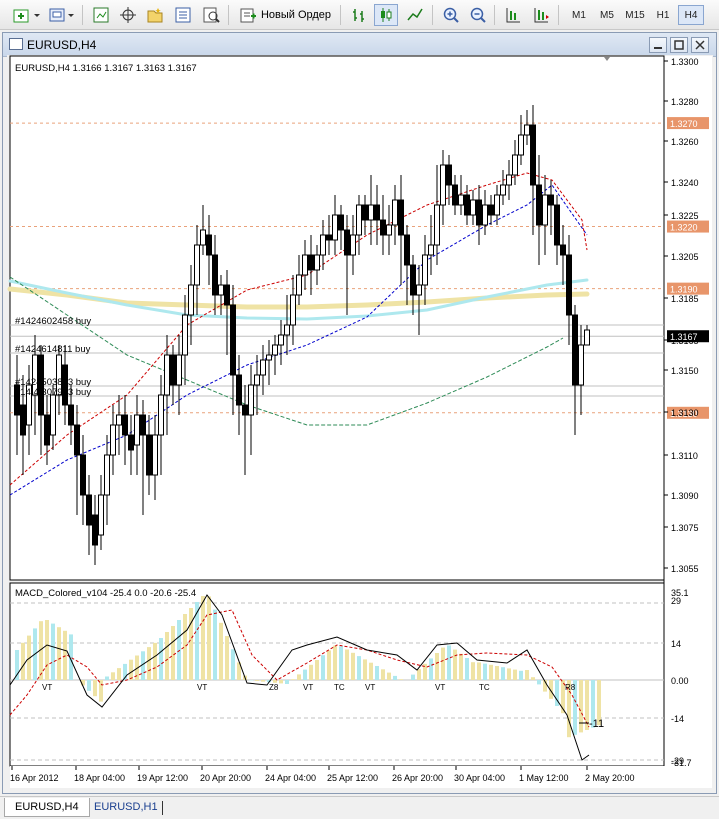 The image size is (719, 819). Describe the element at coordinates (298, 299) in the screenshot. I see `moving-average-band-cyan` at that location.